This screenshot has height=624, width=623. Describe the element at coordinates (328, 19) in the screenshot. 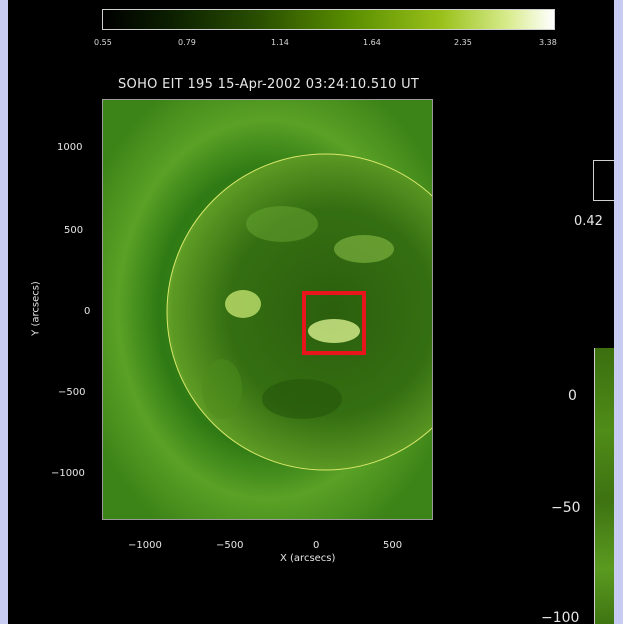

I see `colorbar` at that location.